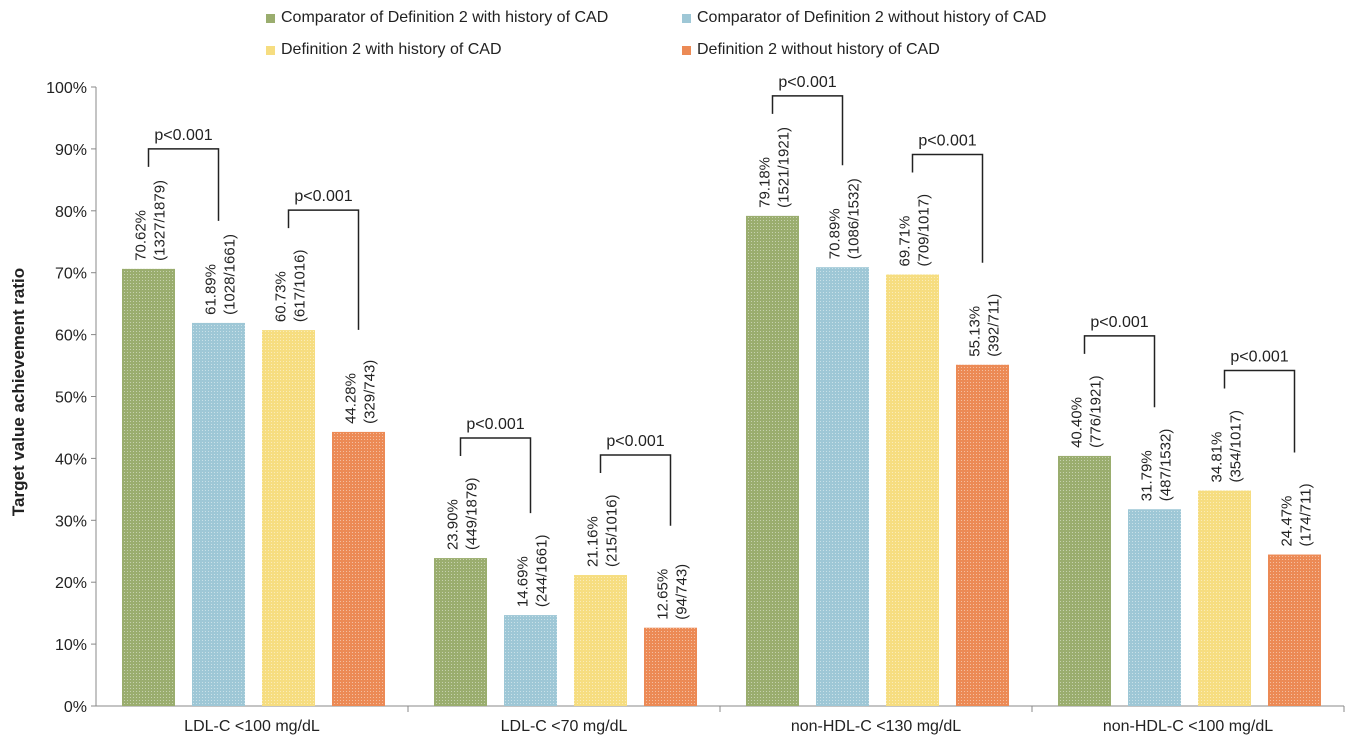 The width and height of the screenshot is (1355, 738). I want to click on data-label: 60.73% (617/1016), so click(291, 286).